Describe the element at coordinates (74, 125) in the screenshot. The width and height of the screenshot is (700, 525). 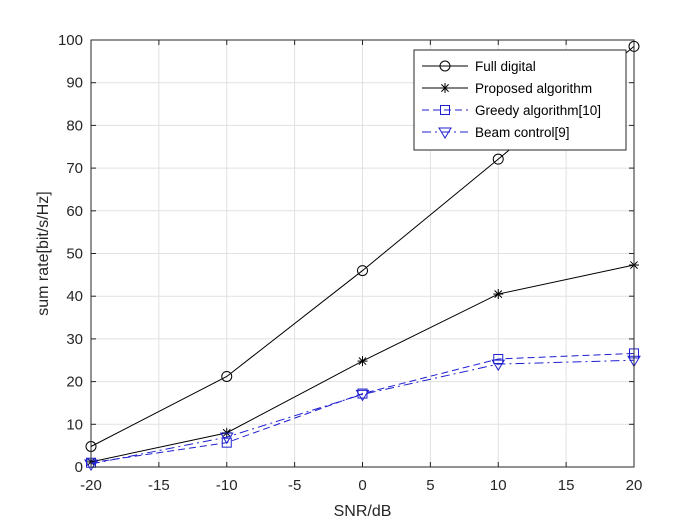
I see `y-tick-label: 80` at that location.